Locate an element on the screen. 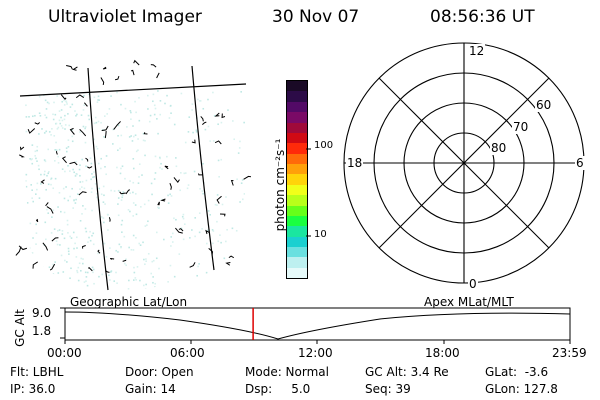 The width and height of the screenshot is (600, 400). timeline-ytick-1-8: 1.8 is located at coordinates (42, 331).